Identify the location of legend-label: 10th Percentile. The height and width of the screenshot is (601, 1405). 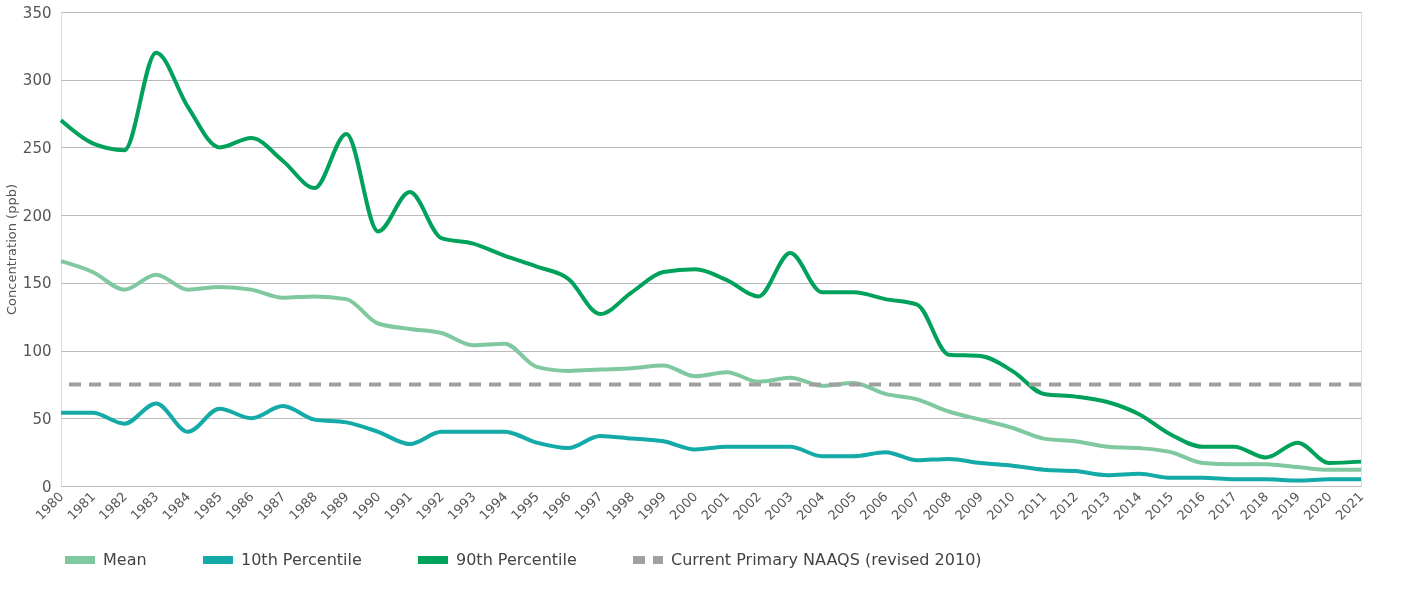
(301, 559).